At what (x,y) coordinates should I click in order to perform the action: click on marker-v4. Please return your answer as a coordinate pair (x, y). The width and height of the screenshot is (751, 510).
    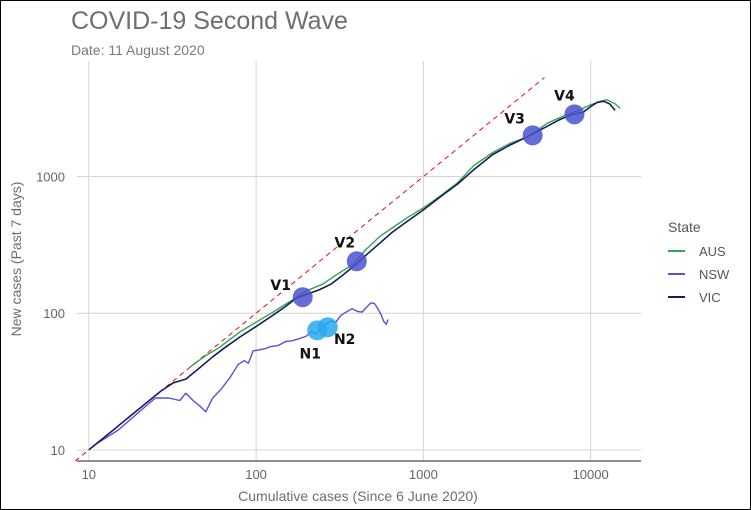
    Looking at the image, I should click on (574, 114).